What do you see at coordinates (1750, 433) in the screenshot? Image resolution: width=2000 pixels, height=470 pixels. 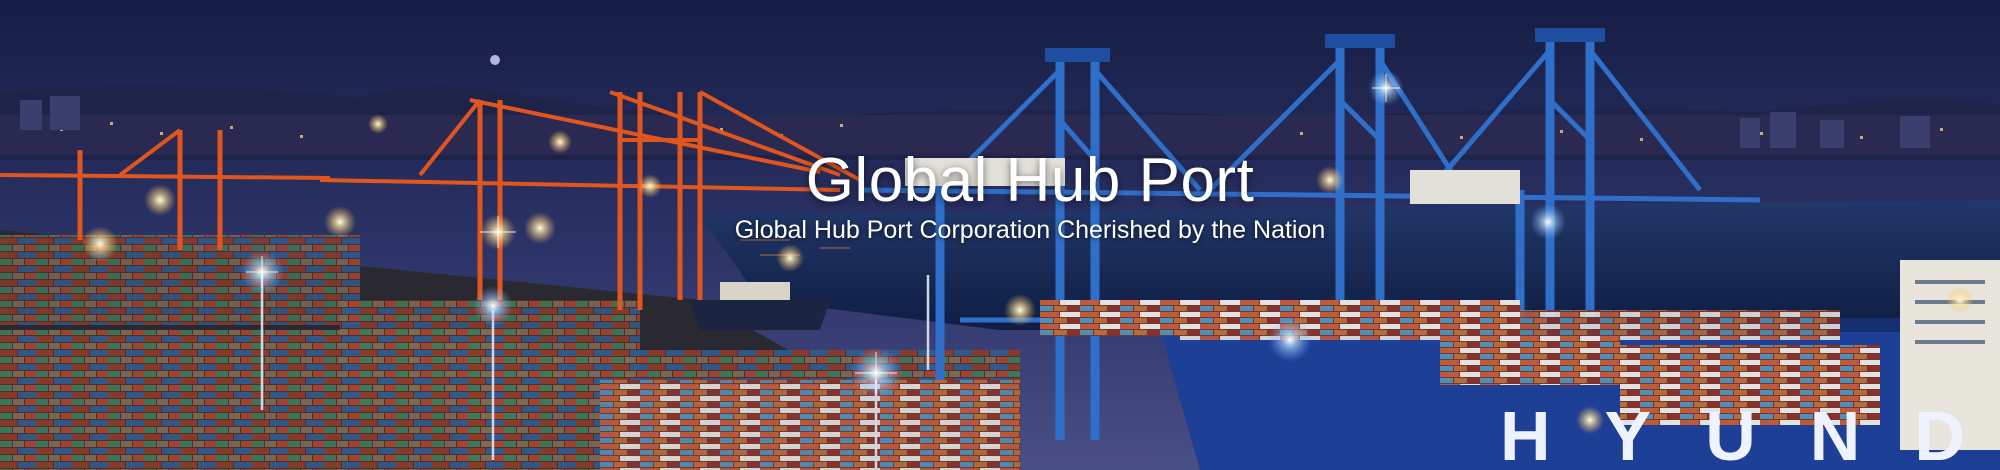 I see `ship-hull-lettering: HYUNDAI` at bounding box center [1750, 433].